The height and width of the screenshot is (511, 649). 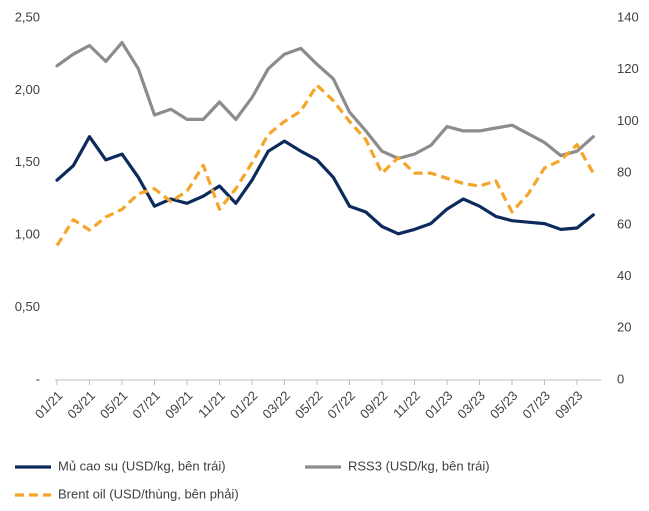 What do you see at coordinates (536, 405) in the screenshot?
I see `x-tick-label: 07/23` at bounding box center [536, 405].